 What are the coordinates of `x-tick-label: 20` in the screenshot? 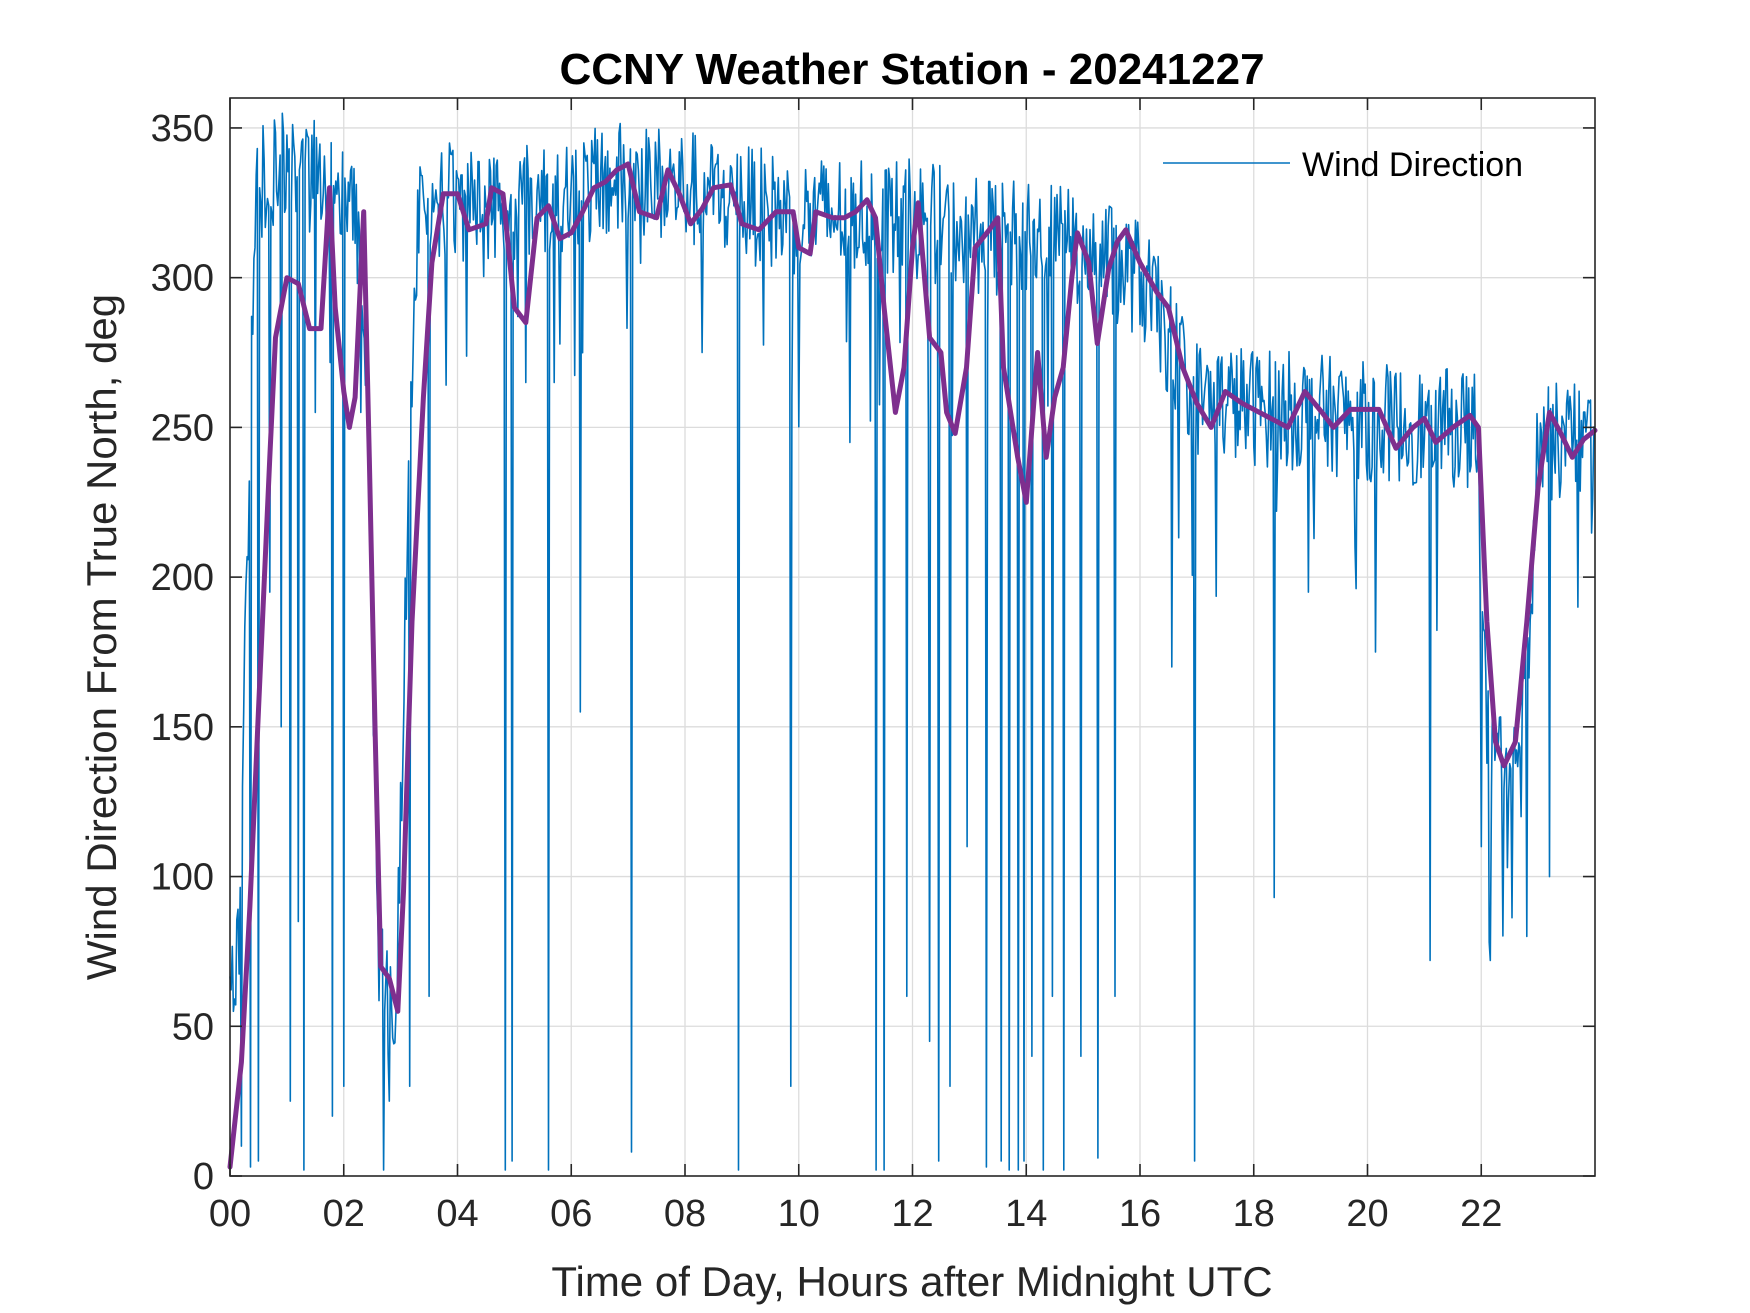 It's located at (1367, 1214).